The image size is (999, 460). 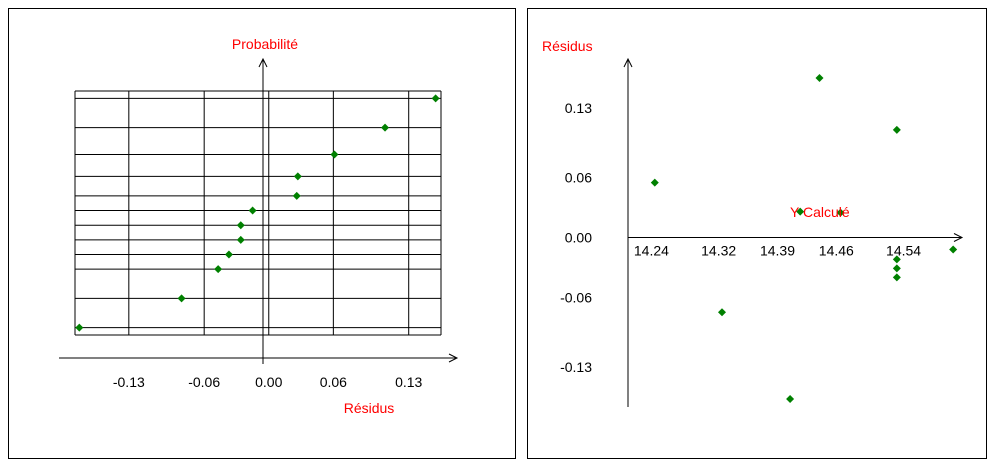 I want to click on x-axis-label: Y Calculé, so click(x=820, y=212).